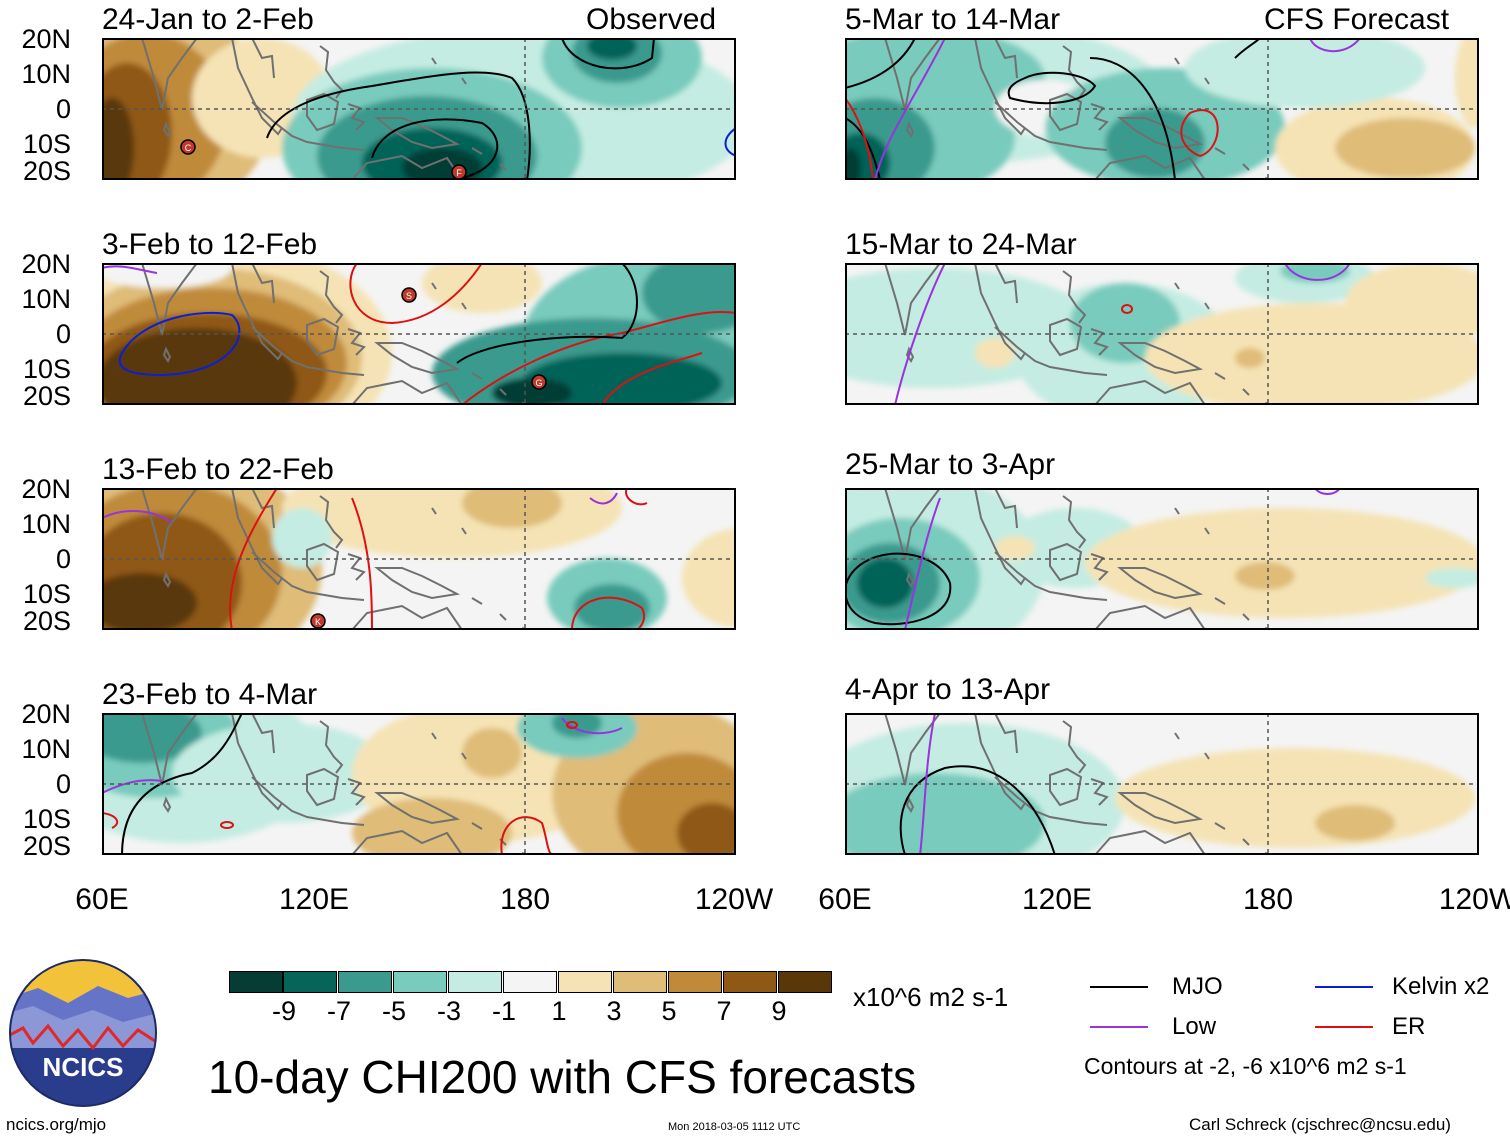 This screenshot has height=1142, width=1510. I want to click on storm-label: S, so click(409, 296).